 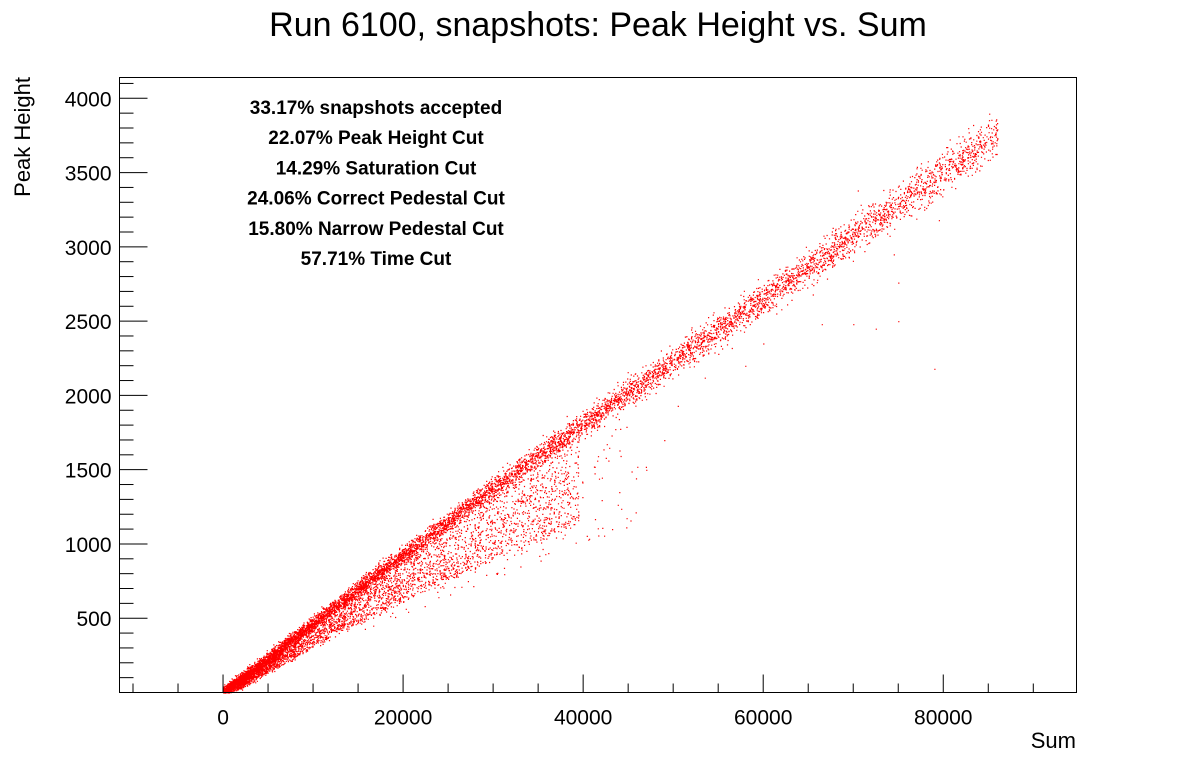 What do you see at coordinates (598, 25) in the screenshot?
I see `chart-title: Run 6100, snapshots: Peak Height vs. Sum` at bounding box center [598, 25].